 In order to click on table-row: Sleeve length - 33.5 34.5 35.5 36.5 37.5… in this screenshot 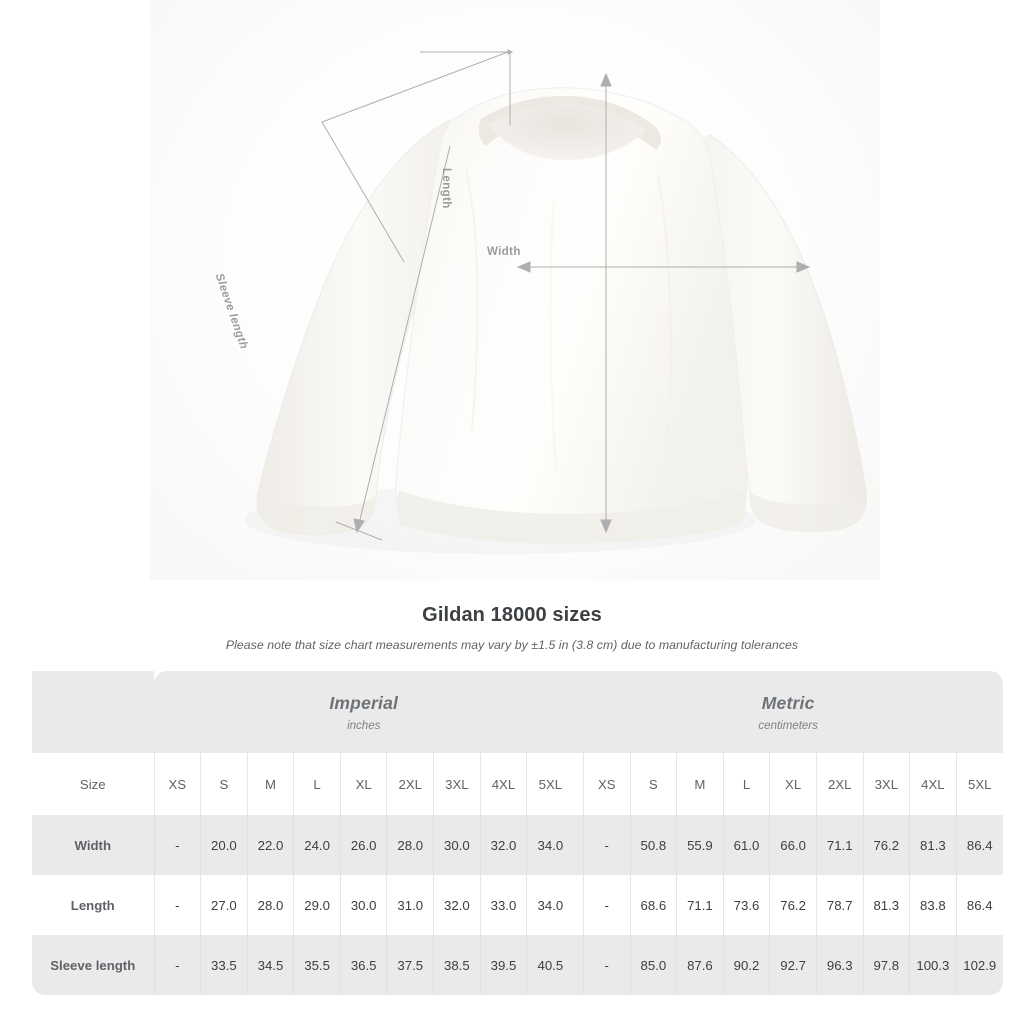, I will do `click(517, 965)`.